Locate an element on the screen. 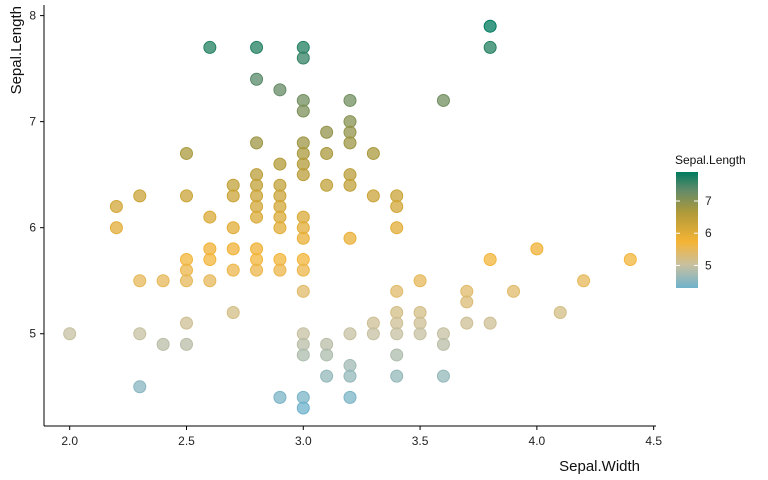 The height and width of the screenshot is (480, 768). legend-tick-label: 5 is located at coordinates (708, 265).